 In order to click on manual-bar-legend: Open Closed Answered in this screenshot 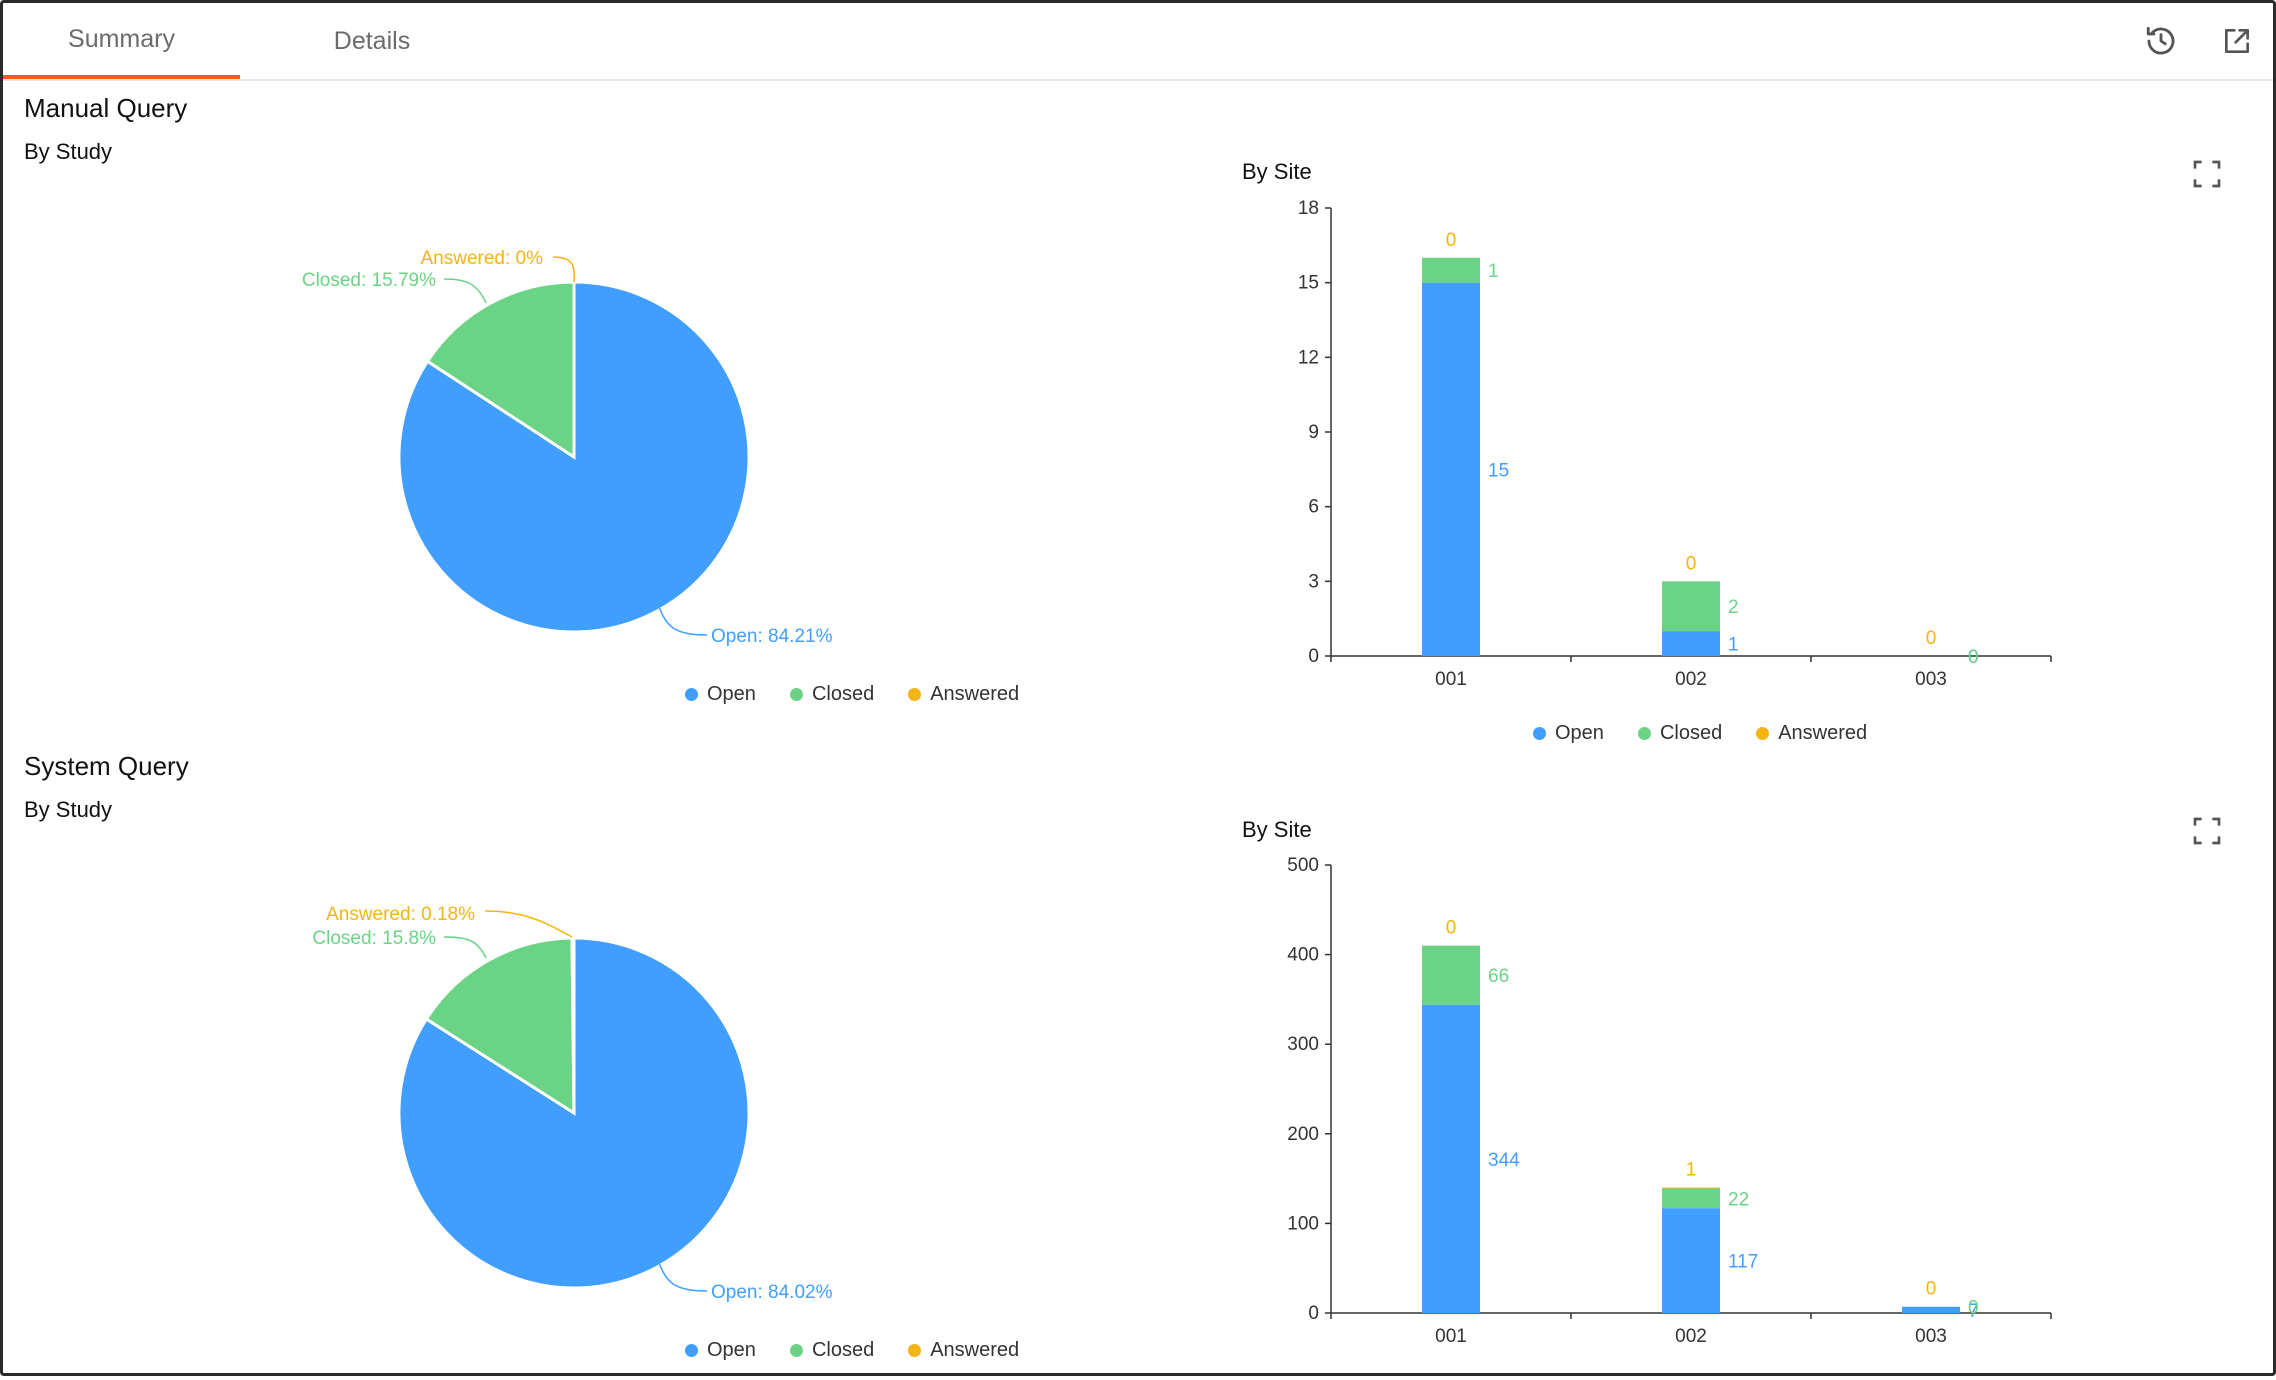, I will do `click(1700, 733)`.